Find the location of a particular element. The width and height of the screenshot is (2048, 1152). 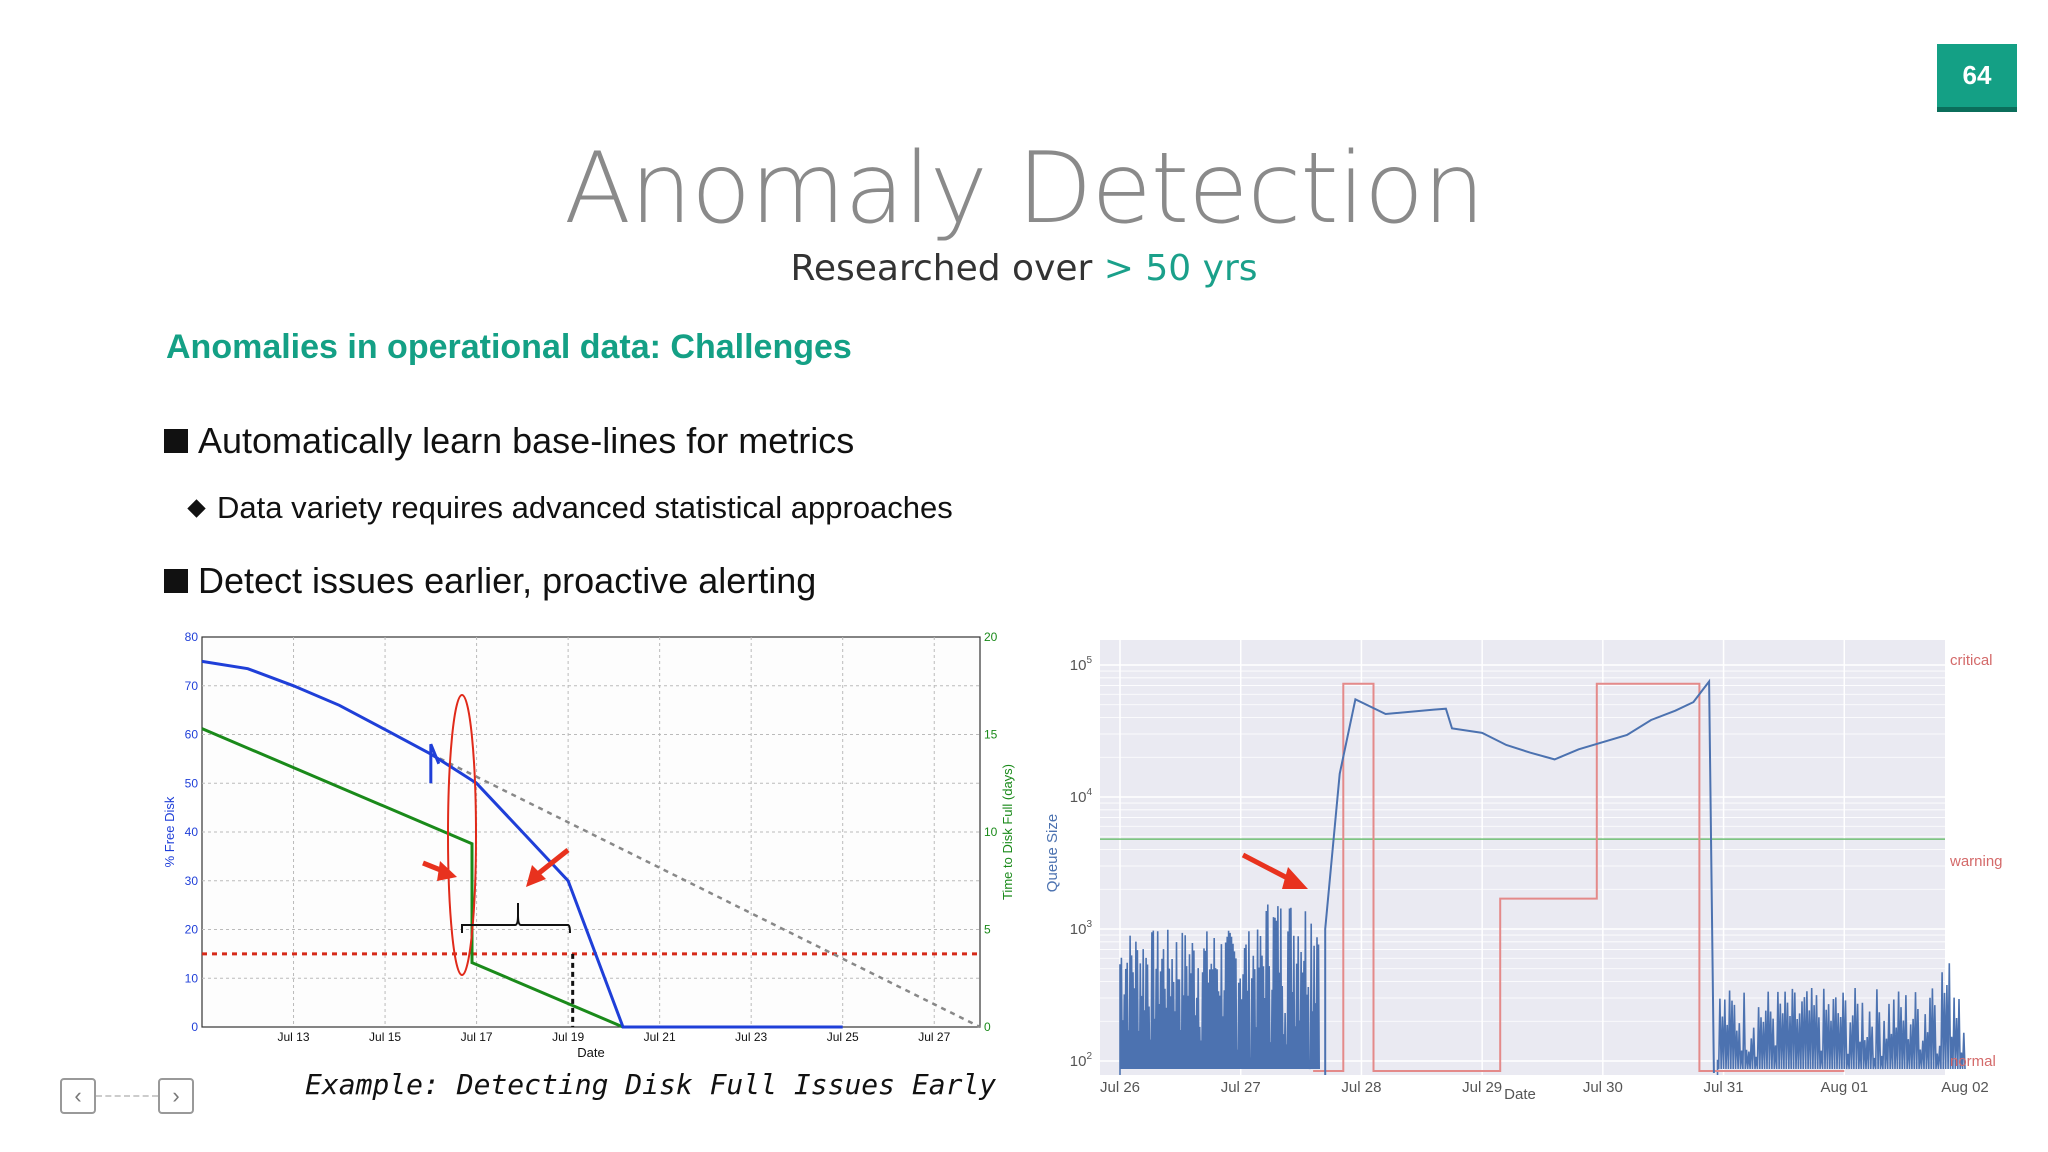

projection-line is located at coordinates (705, 890).